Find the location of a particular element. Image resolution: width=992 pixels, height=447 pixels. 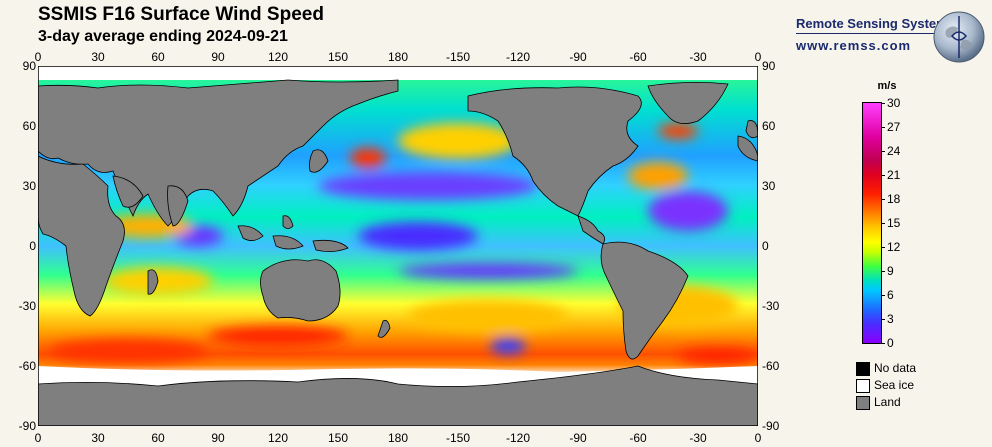

legend-label: No data is located at coordinates (895, 368).